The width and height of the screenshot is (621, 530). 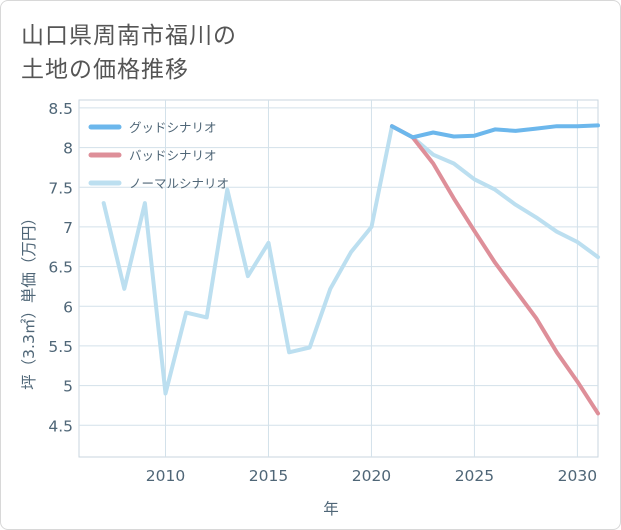 I want to click on chart-title-line-1: 山口県周南市福川の, so click(x=129, y=36).